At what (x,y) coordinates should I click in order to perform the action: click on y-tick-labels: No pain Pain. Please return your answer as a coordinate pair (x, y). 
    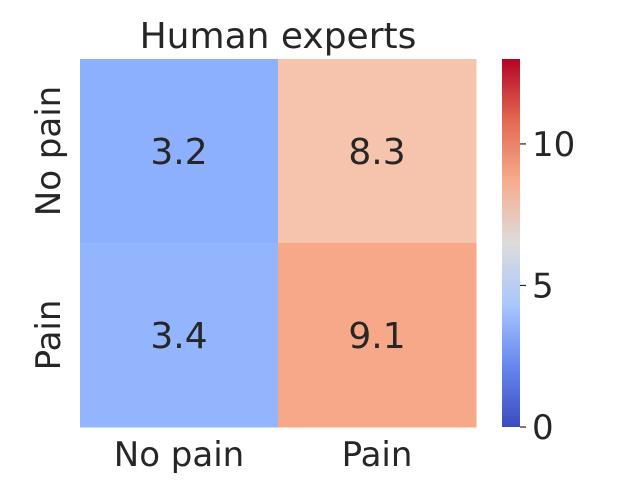
    Looking at the image, I should click on (49, 228).